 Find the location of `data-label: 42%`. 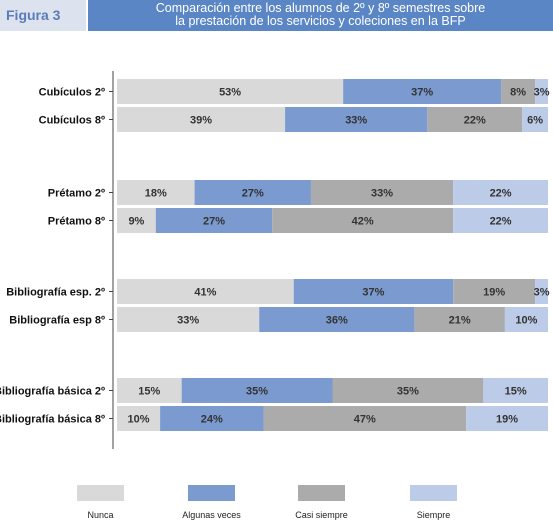

data-label: 42% is located at coordinates (363, 222).